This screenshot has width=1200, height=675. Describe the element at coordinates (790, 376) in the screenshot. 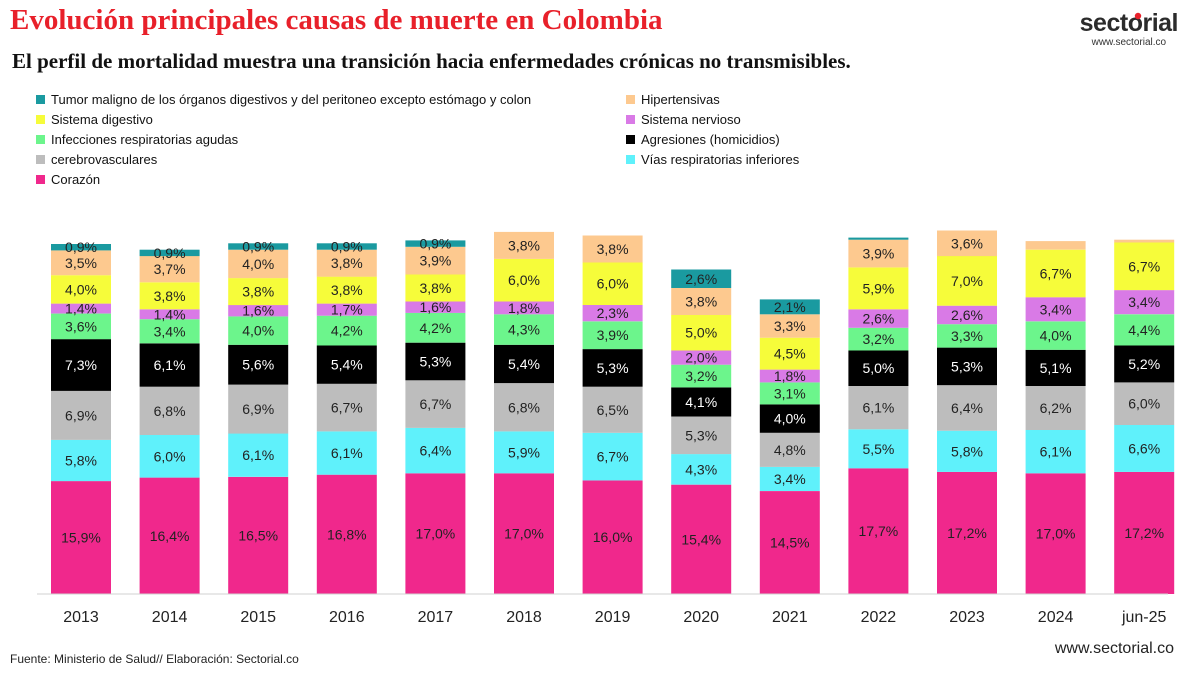

I see `data-label: 1,8%` at that location.